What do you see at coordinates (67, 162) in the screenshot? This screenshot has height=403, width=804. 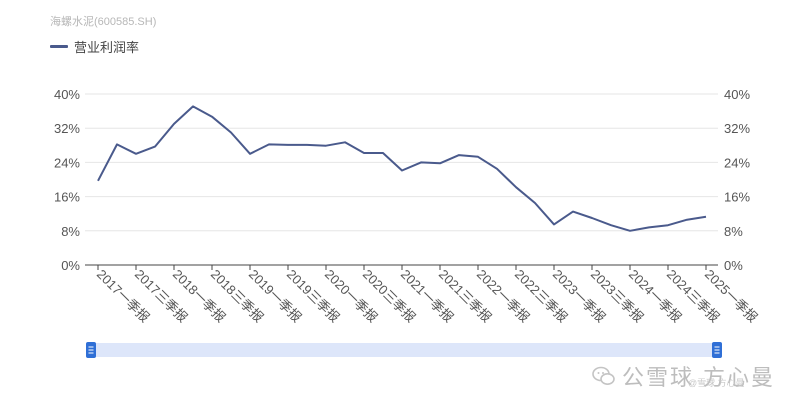 I see `y-tick-label-left: 24%` at bounding box center [67, 162].